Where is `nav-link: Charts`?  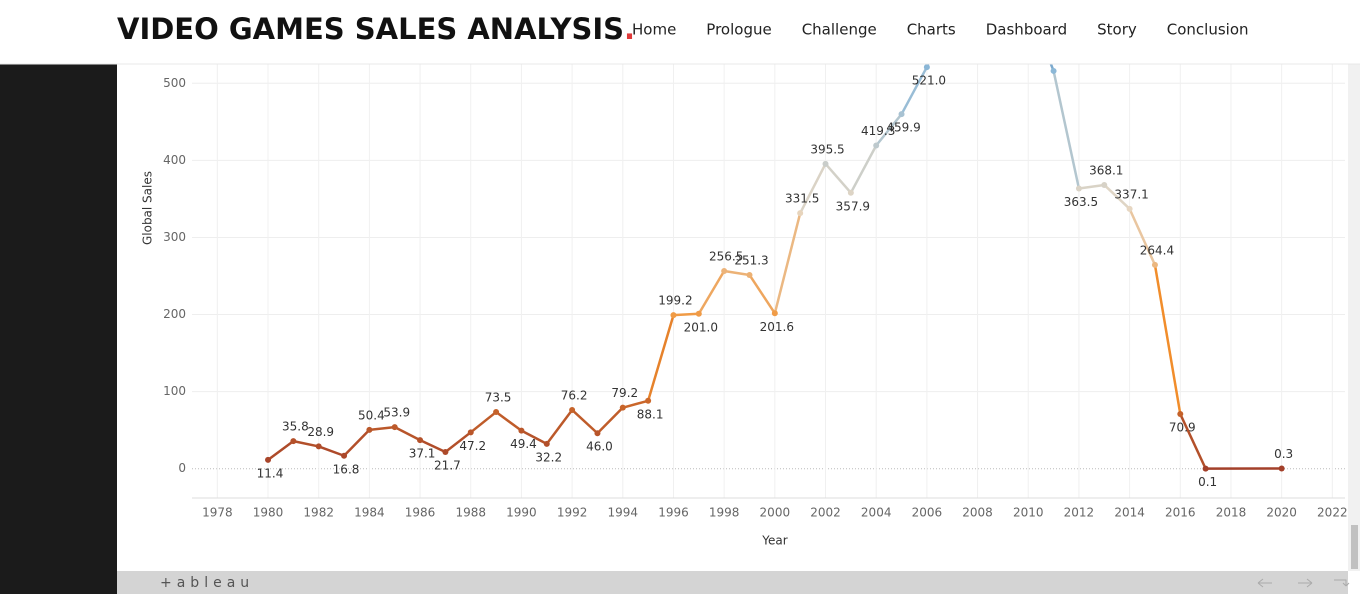
nav-link: Charts is located at coordinates (931, 30).